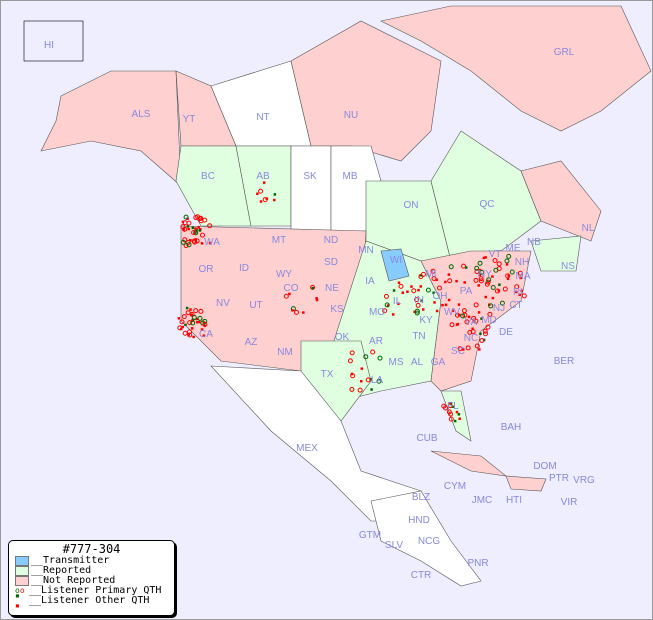  Describe the element at coordinates (262, 117) in the screenshot. I see `region-label-nt: NT` at that location.